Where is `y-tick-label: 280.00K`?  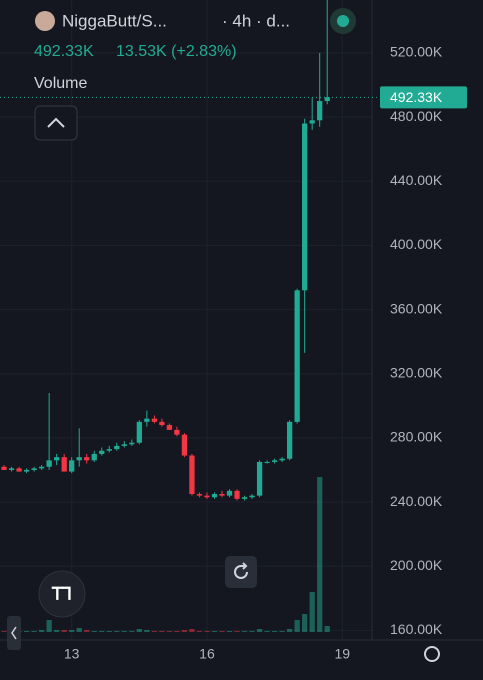
y-tick-label: 280.00K is located at coordinates (416, 437).